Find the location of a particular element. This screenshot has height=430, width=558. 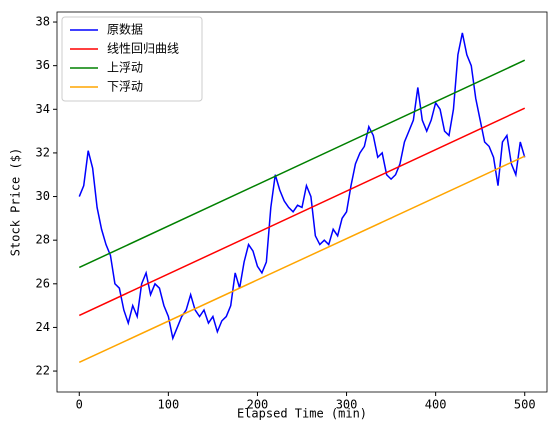

legend-label: 下浮动 is located at coordinates (125, 87).